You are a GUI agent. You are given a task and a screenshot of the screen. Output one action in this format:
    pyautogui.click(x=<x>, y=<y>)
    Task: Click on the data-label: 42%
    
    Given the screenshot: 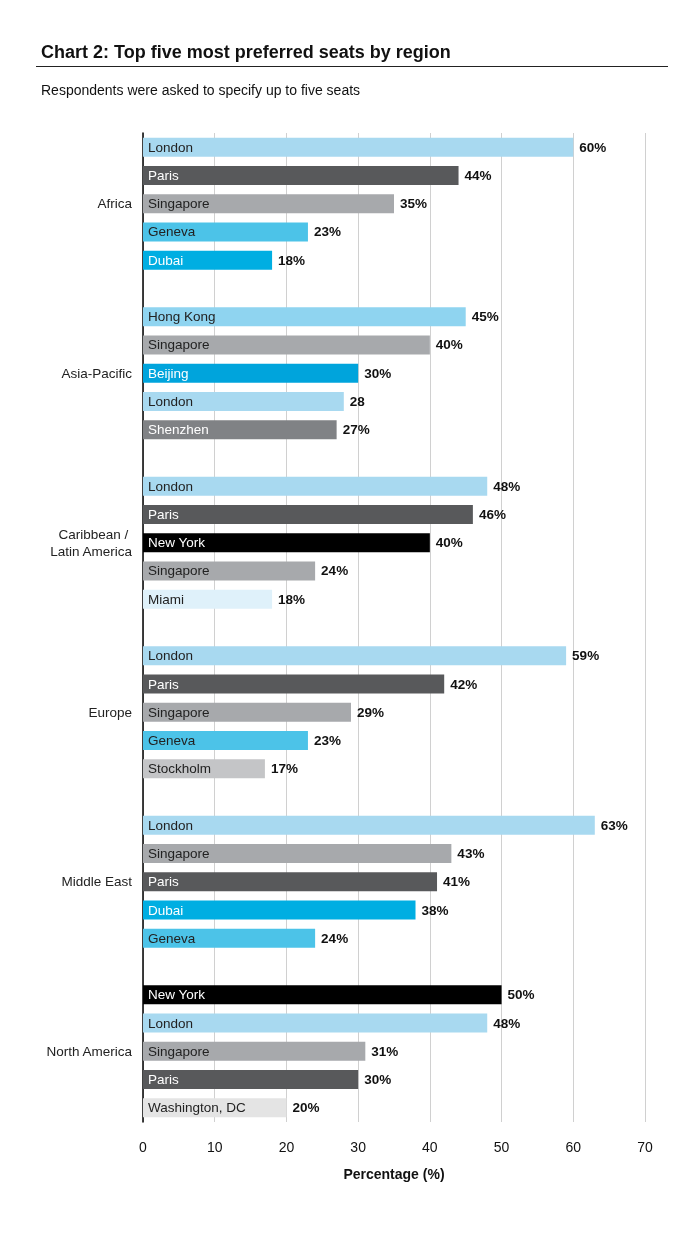 What is the action you would take?
    pyautogui.click(x=464, y=684)
    